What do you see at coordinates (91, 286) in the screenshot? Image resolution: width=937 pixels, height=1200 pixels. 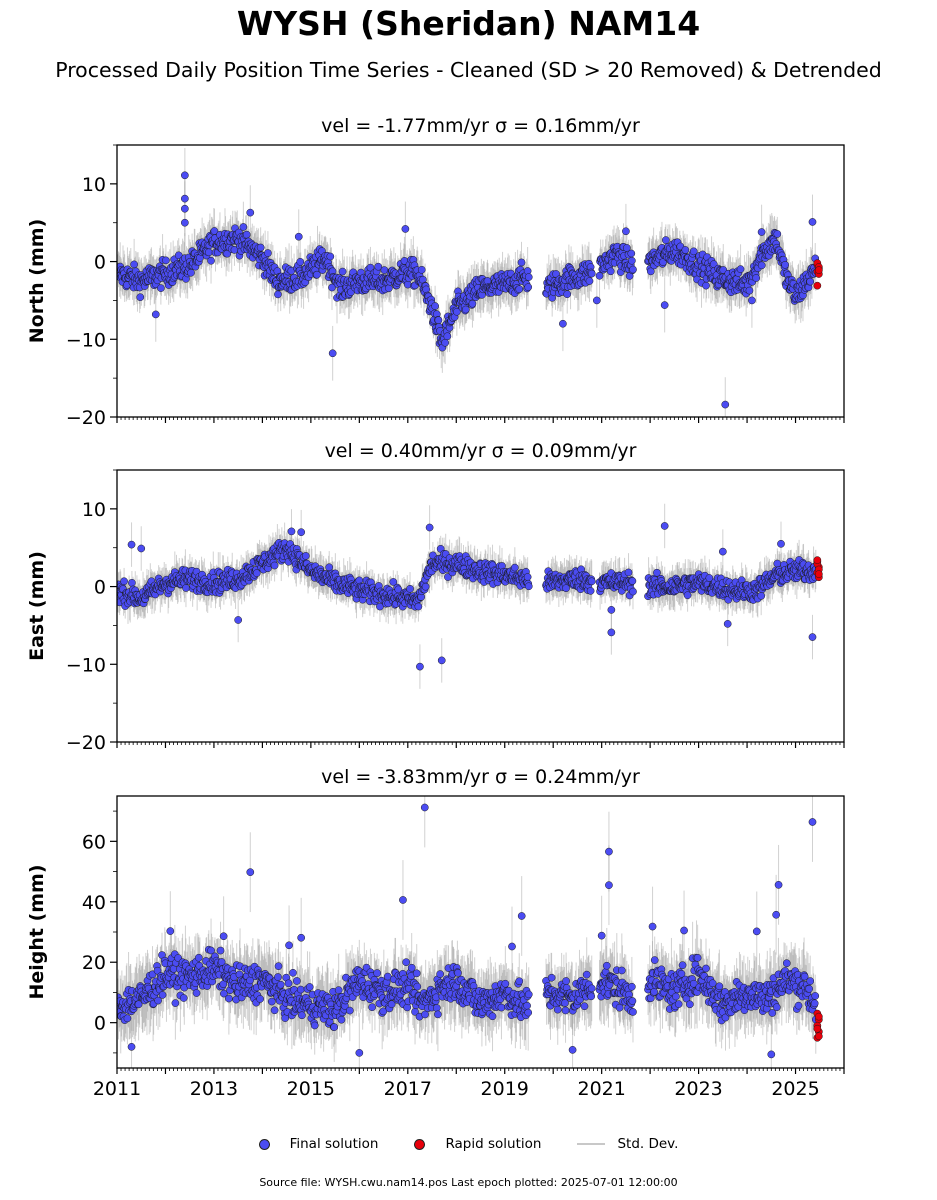 I see `north-y-ticks: −20 −10 0 10` at bounding box center [91, 286].